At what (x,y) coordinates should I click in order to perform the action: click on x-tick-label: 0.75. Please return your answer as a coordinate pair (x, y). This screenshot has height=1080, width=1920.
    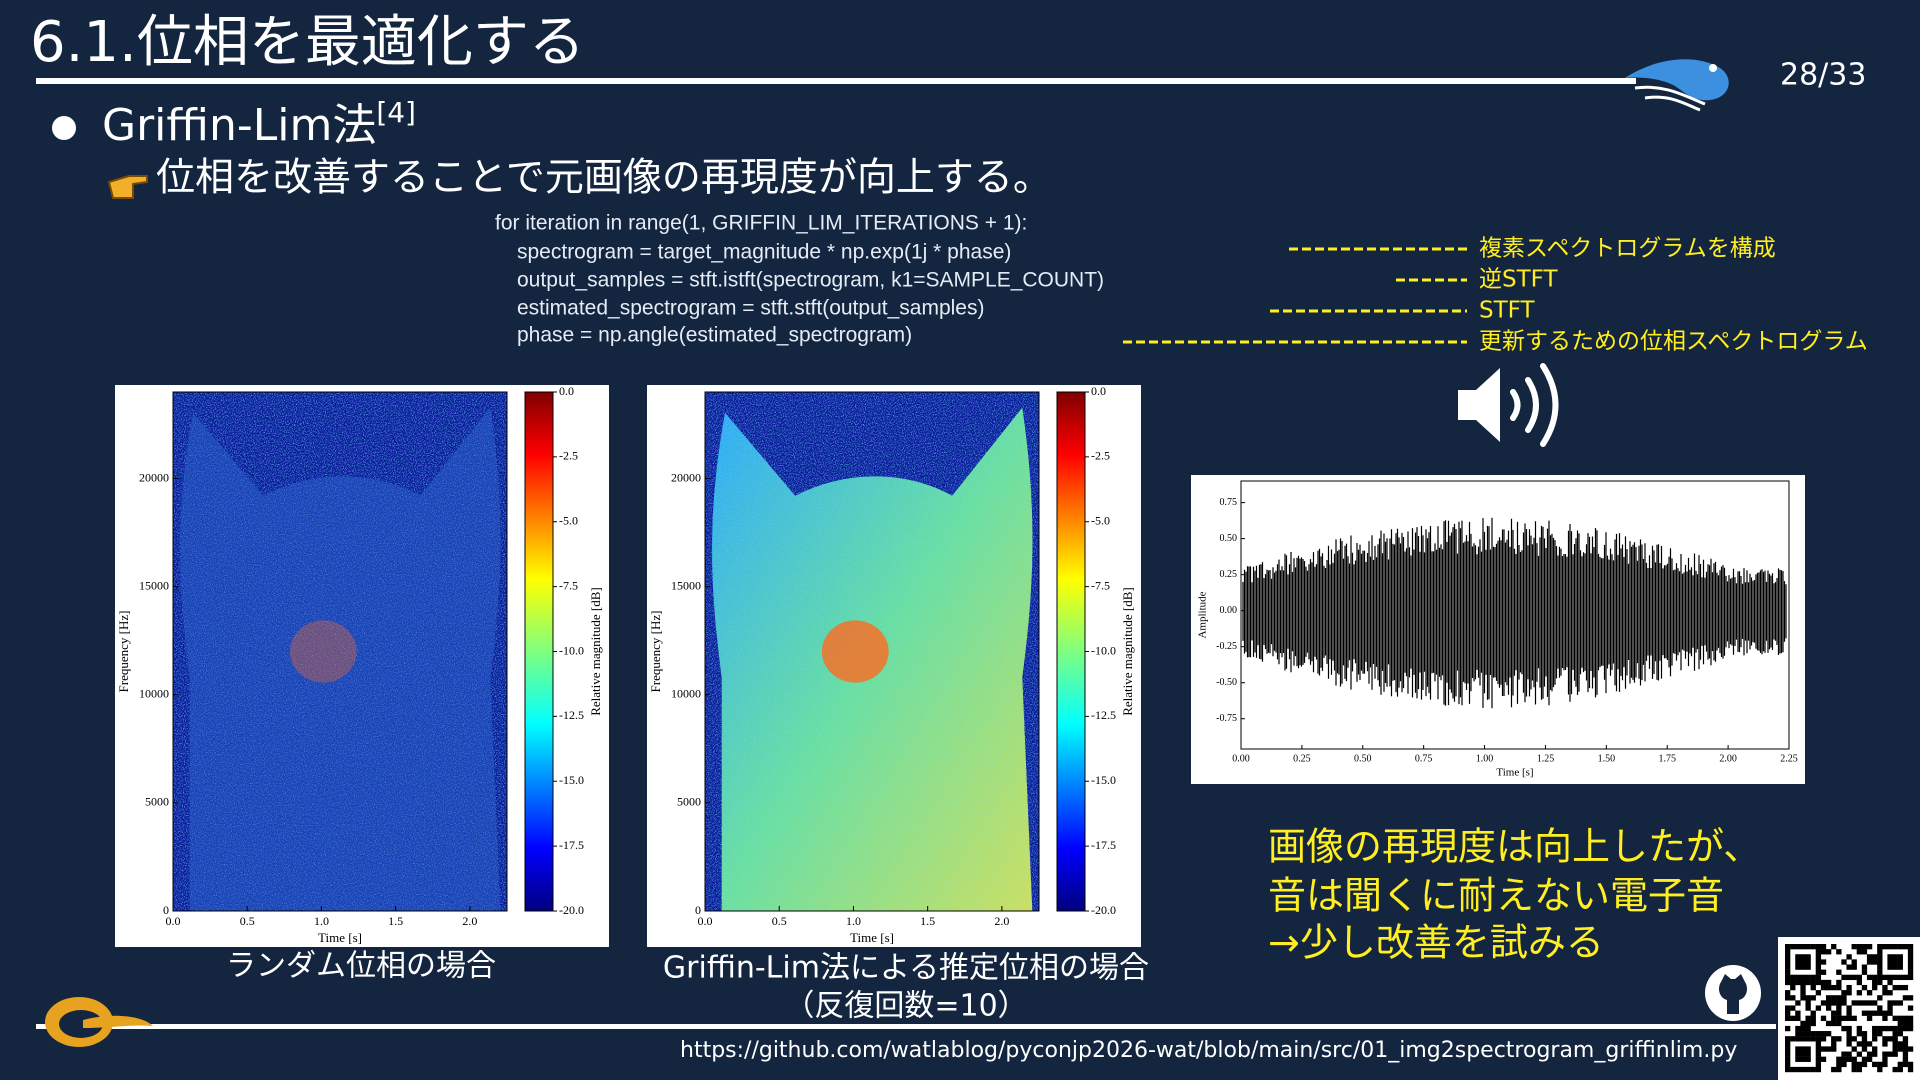
    Looking at the image, I should click on (1424, 758).